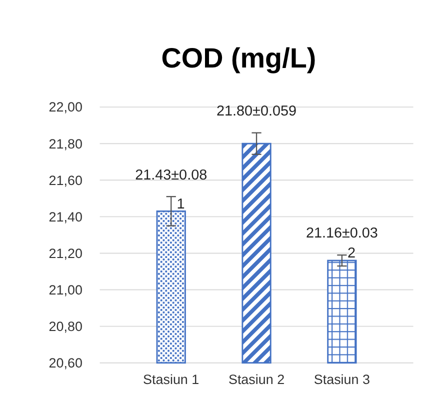 The width and height of the screenshot is (439, 417). What do you see at coordinates (65, 363) in the screenshot?
I see `y-tick-label: 20,60` at bounding box center [65, 363].